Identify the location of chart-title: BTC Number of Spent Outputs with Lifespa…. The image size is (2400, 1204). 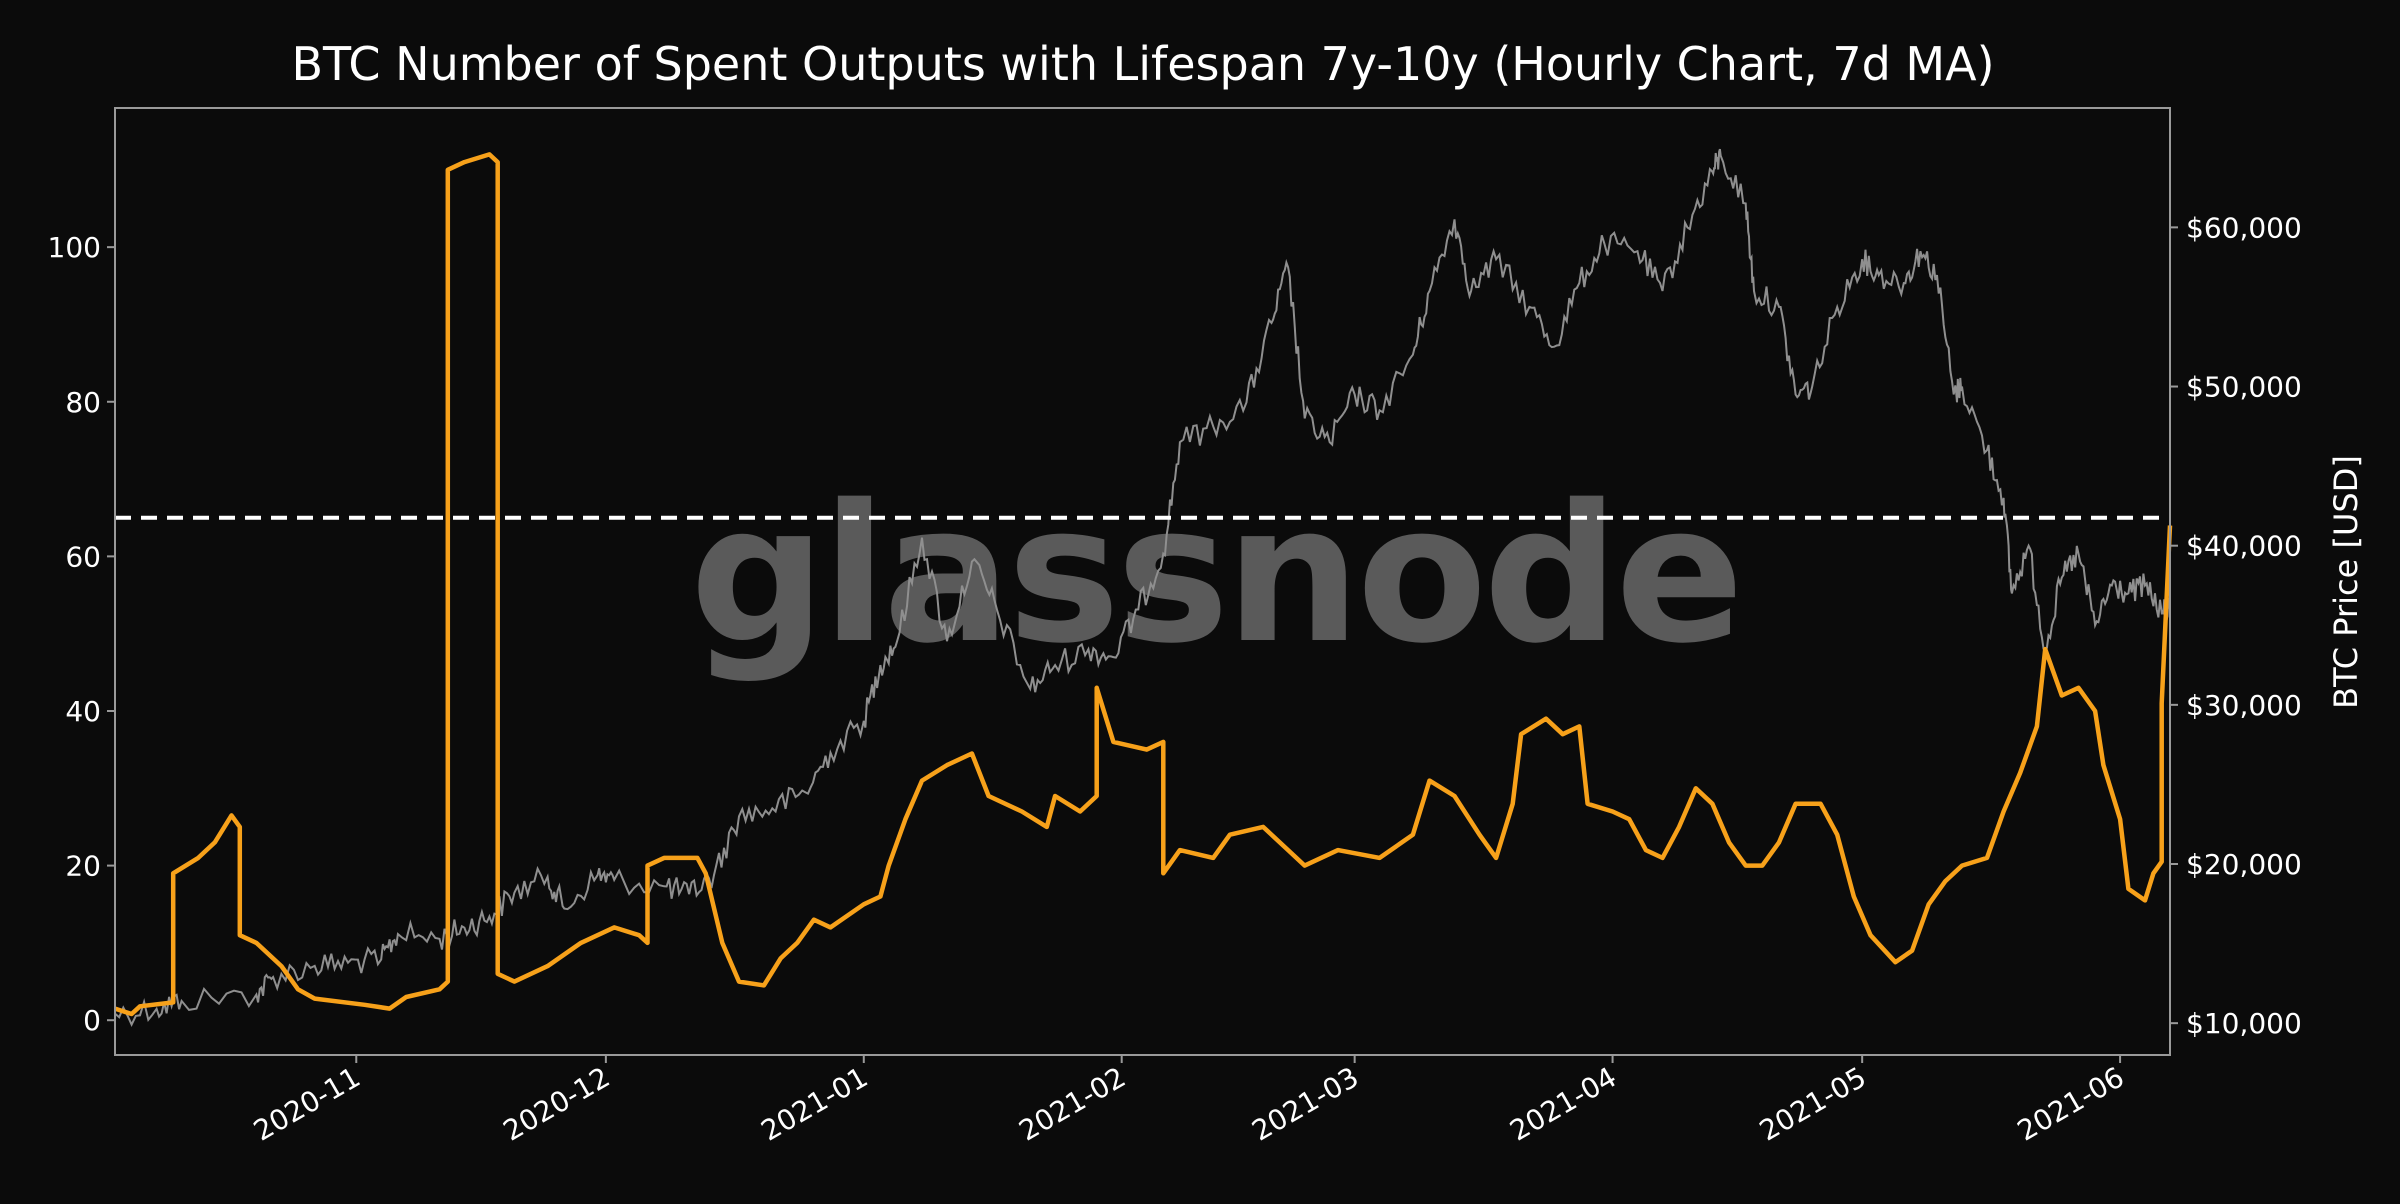
(1142, 64).